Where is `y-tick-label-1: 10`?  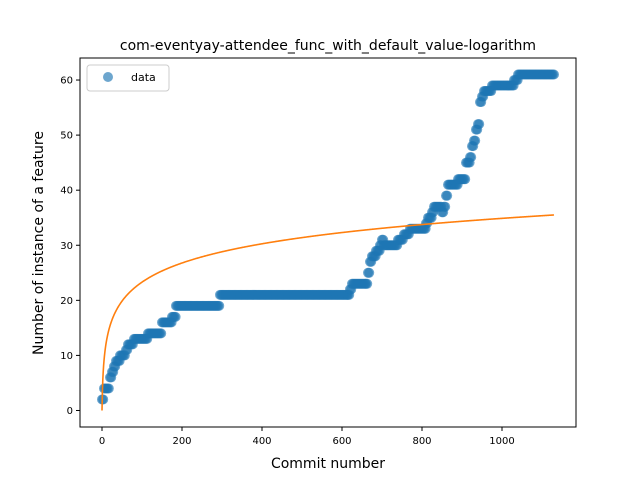
y-tick-label-1: 10 is located at coordinates (66, 356).